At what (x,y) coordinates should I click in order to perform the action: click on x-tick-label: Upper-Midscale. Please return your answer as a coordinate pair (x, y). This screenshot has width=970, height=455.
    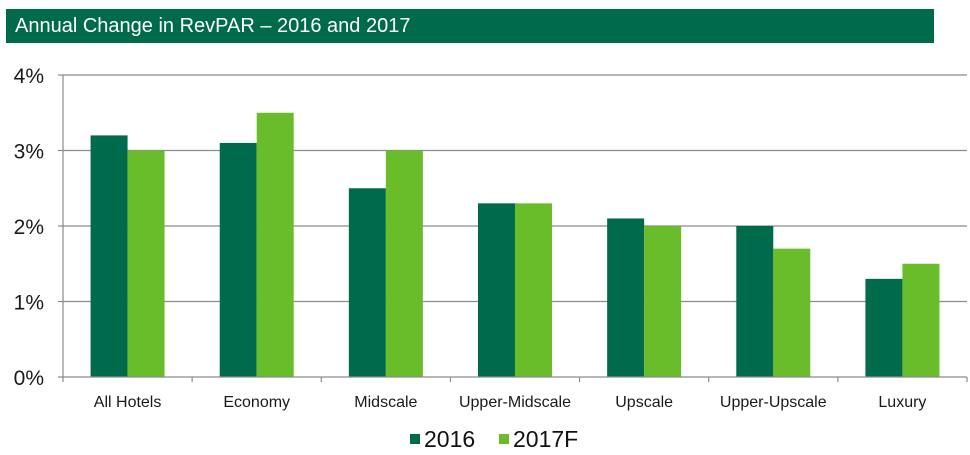
    Looking at the image, I should click on (515, 402).